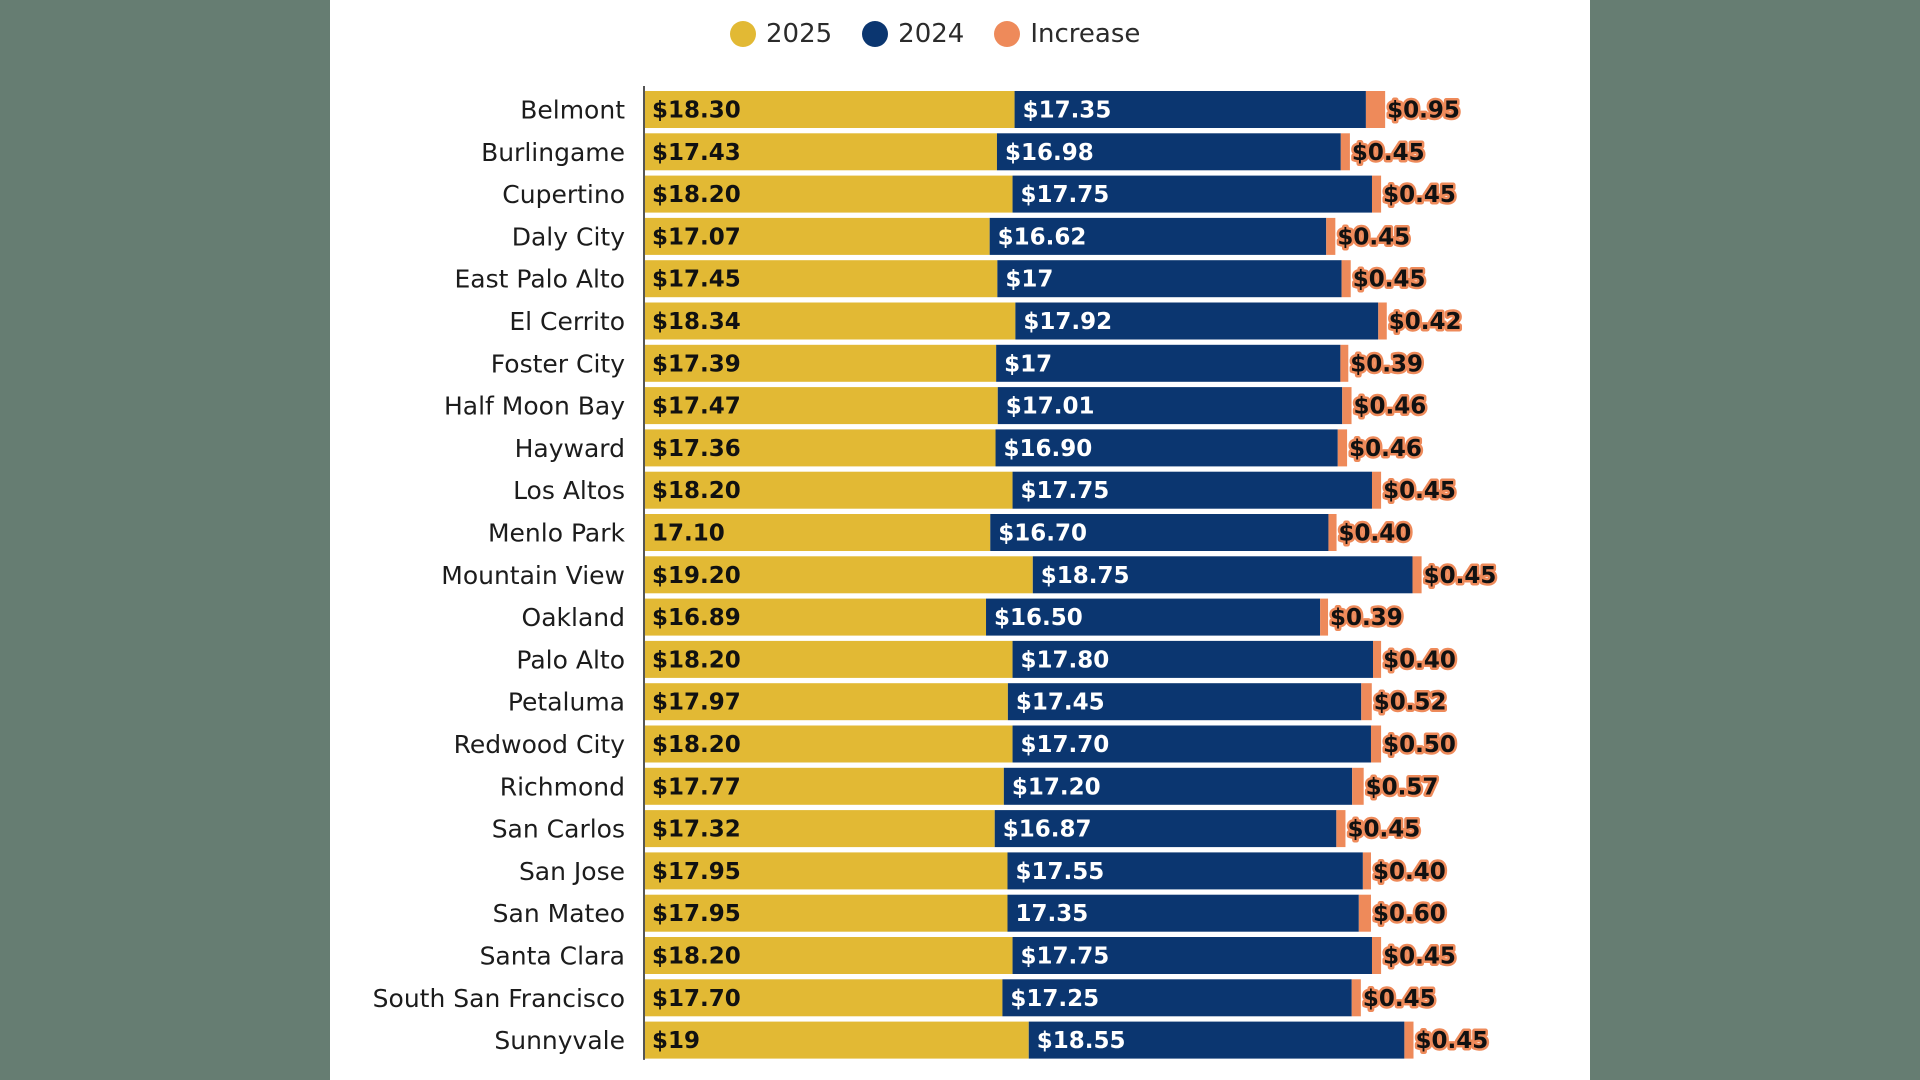 The height and width of the screenshot is (1080, 1920). What do you see at coordinates (1067, 322) in the screenshot?
I see `value-label-2024: $17.92` at bounding box center [1067, 322].